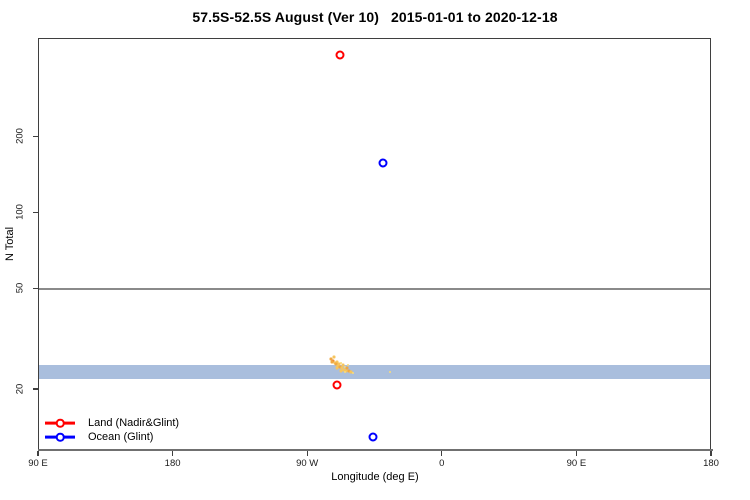 The image size is (750, 500). What do you see at coordinates (20, 288) in the screenshot?
I see `y-tick-label: 50` at bounding box center [20, 288].